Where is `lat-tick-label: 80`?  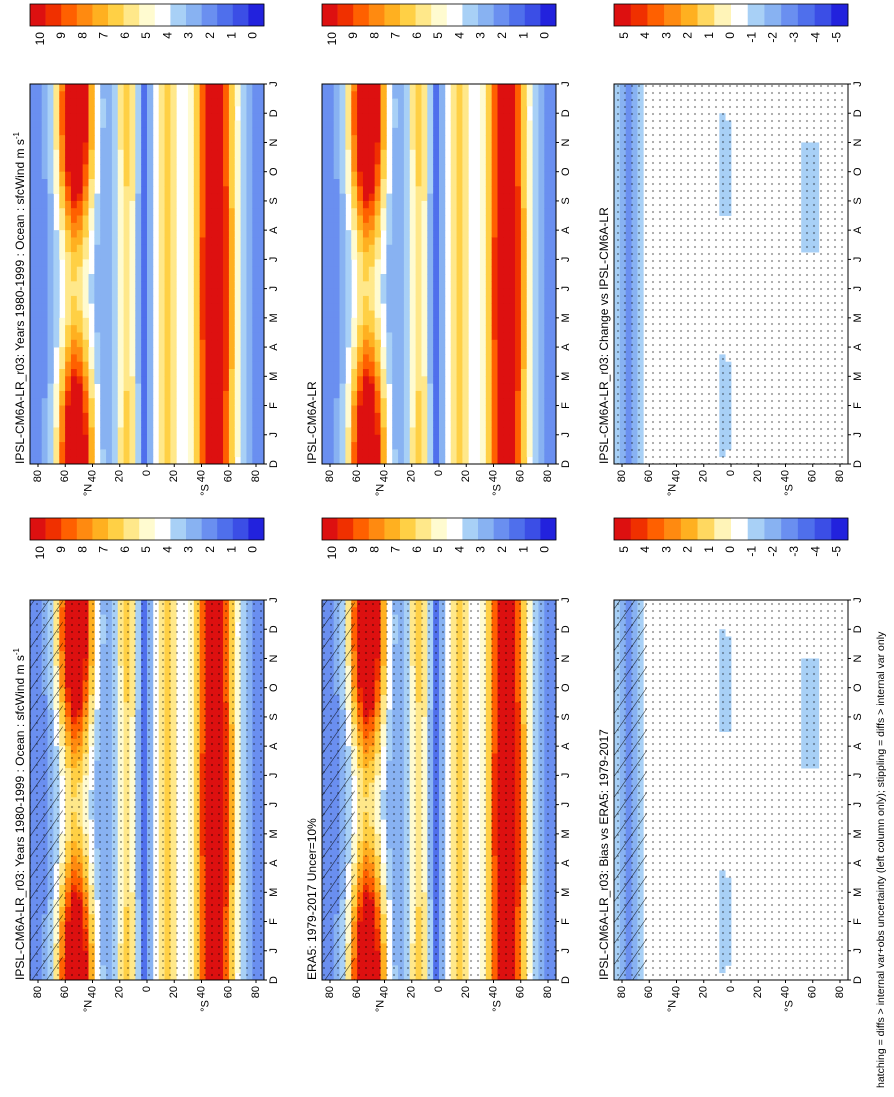 lat-tick-label: 80 is located at coordinates (256, 992).